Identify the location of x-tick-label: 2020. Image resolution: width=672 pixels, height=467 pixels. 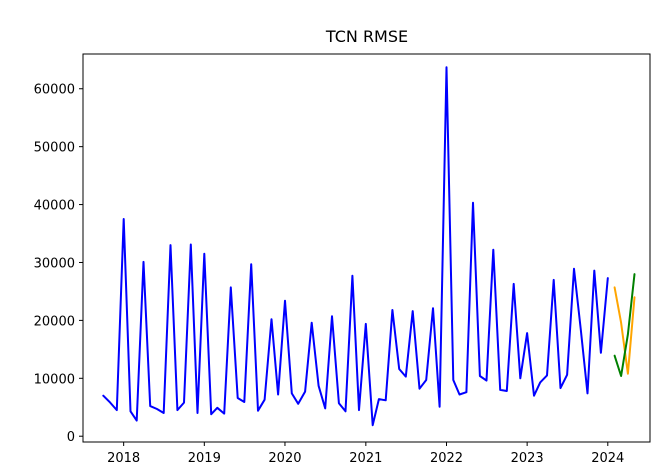
(284, 458).